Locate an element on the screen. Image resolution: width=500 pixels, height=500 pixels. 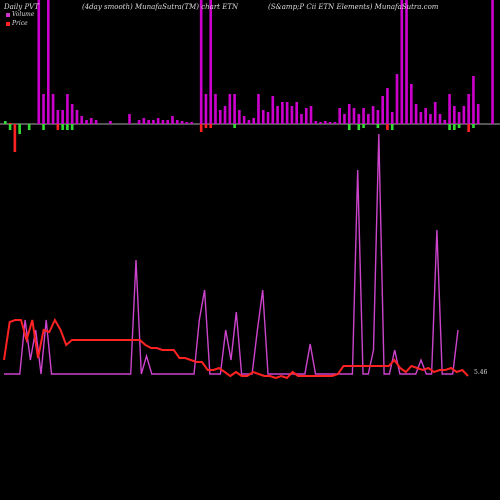
header-left: Daily PVT is located at coordinates (21, 7).